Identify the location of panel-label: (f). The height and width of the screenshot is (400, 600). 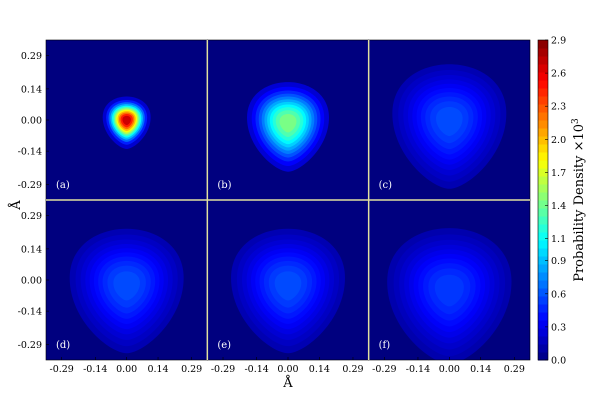
(385, 345).